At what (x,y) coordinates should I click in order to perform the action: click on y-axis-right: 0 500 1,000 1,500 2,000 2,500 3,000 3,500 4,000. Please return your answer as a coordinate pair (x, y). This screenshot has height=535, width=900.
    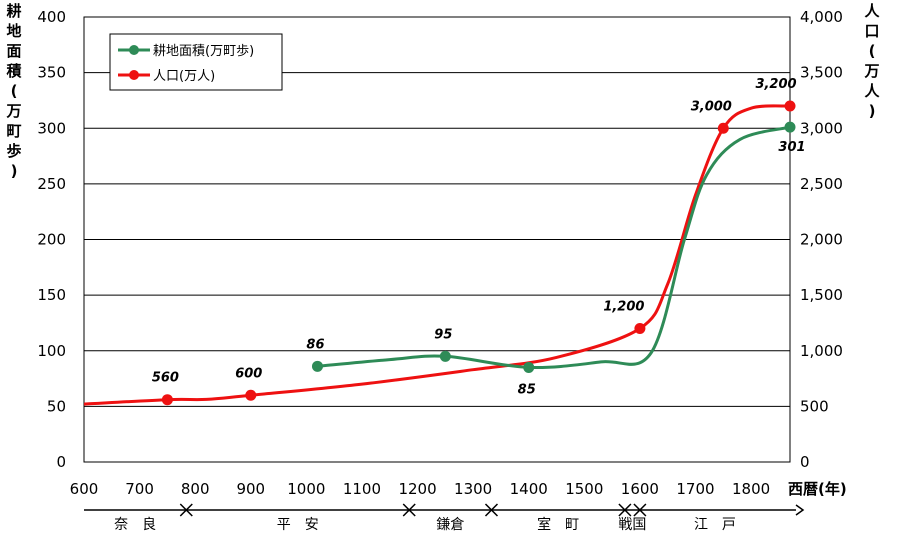
    Looking at the image, I should click on (821, 239).